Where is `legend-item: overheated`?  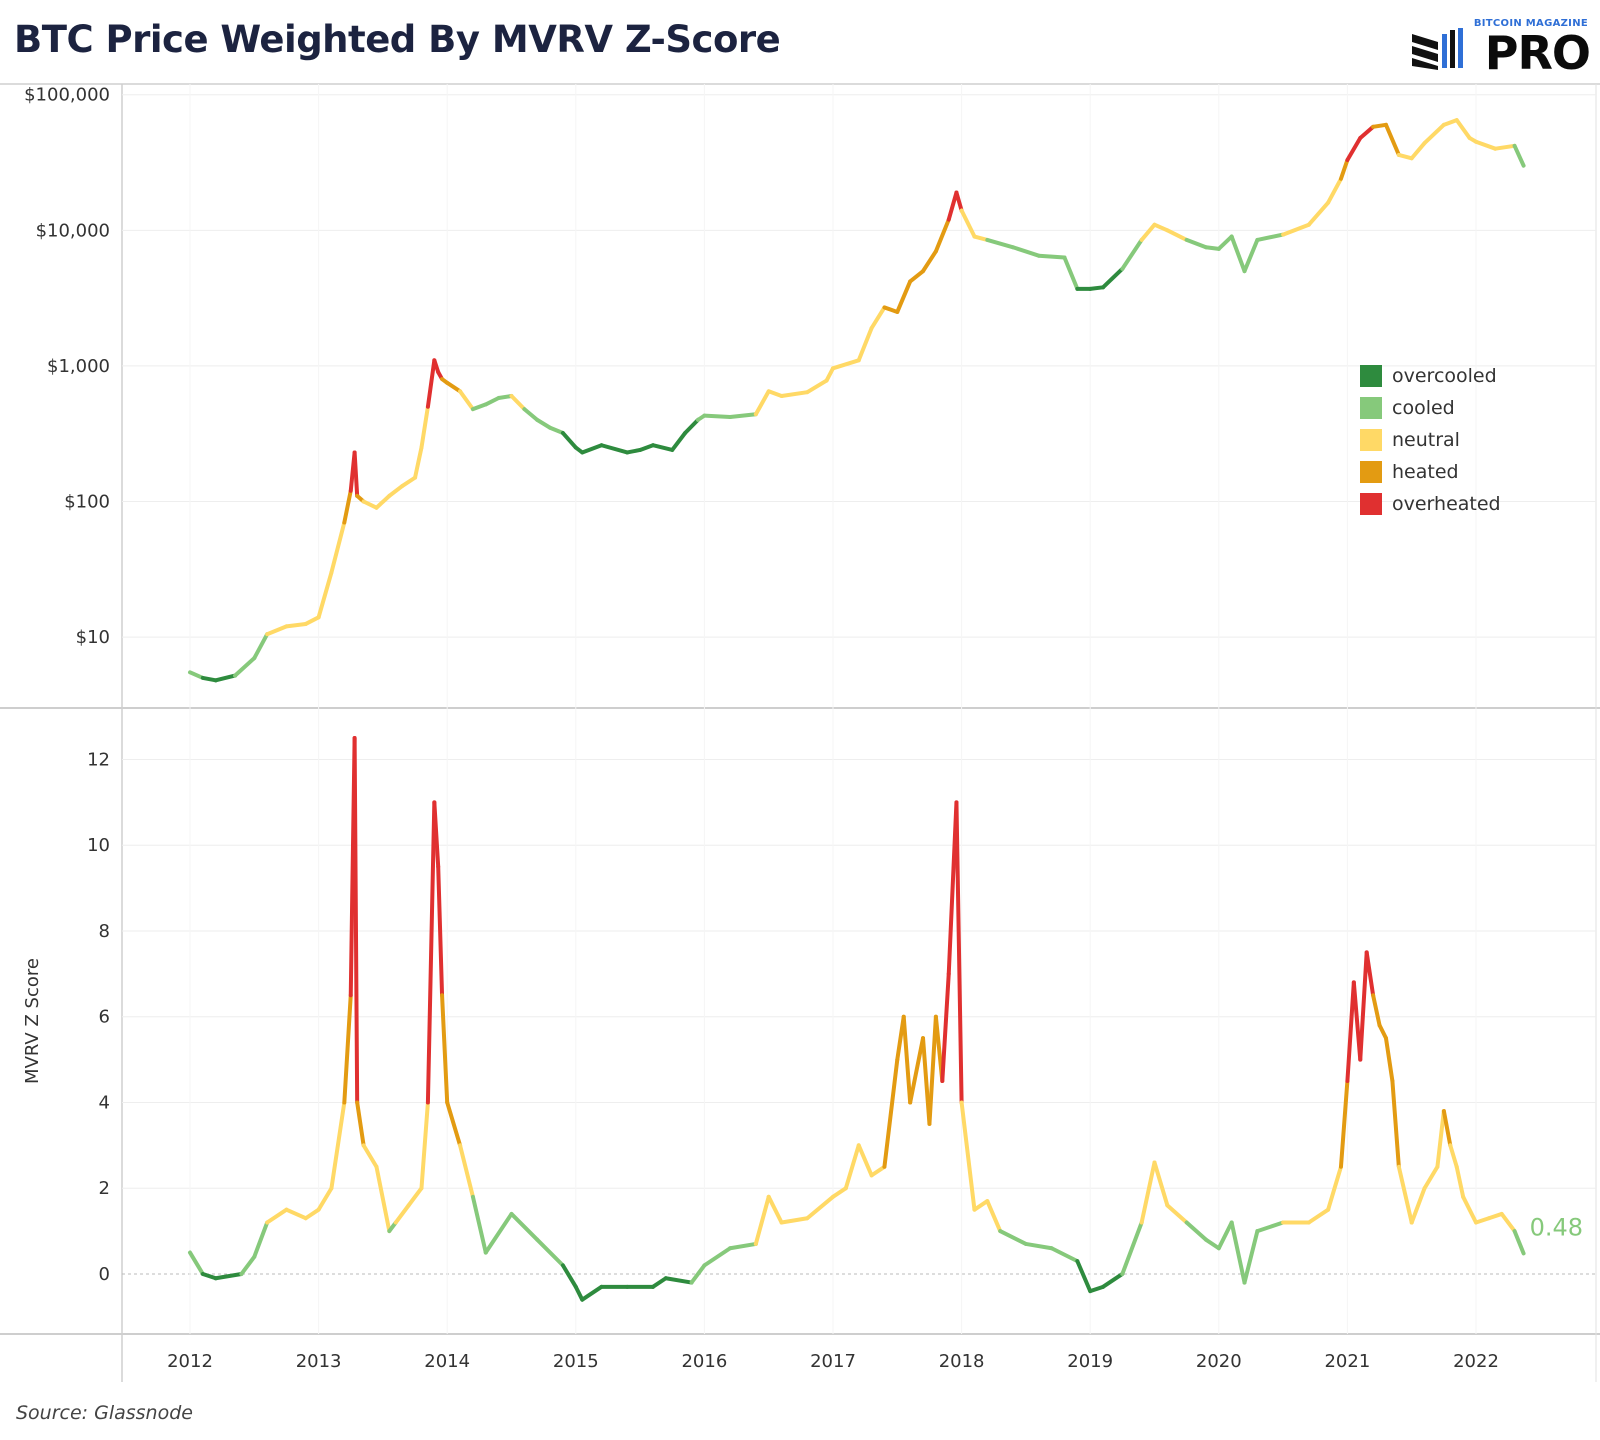
legend-item: overheated is located at coordinates (1430, 504).